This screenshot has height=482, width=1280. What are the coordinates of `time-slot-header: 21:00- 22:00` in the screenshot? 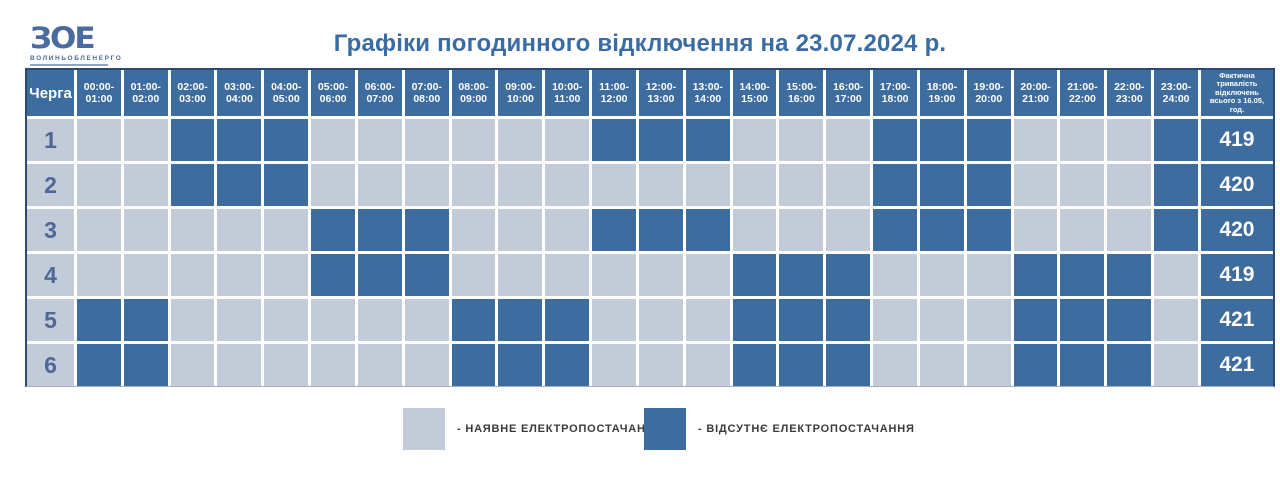 It's located at (1082, 93).